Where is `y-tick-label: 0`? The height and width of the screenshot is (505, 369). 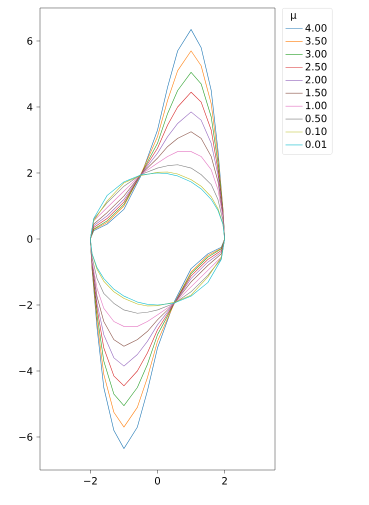
y-tick-label: 0 is located at coordinates (29, 239).